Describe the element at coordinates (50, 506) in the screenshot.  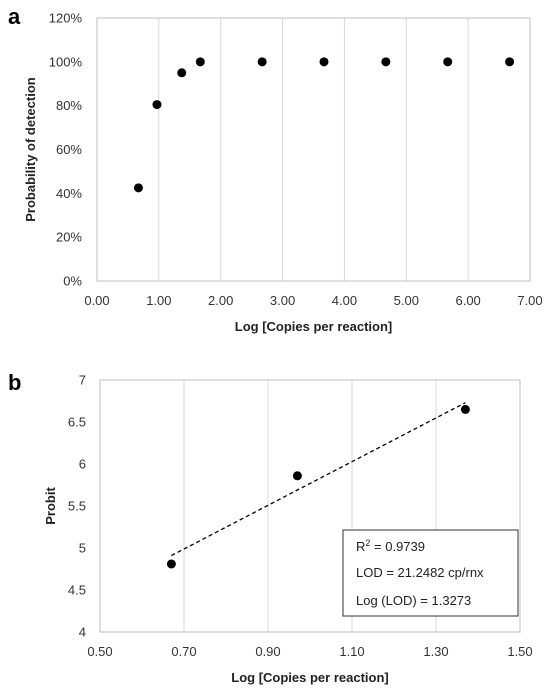
I see `panel-b-y-axis-title: Probit` at that location.